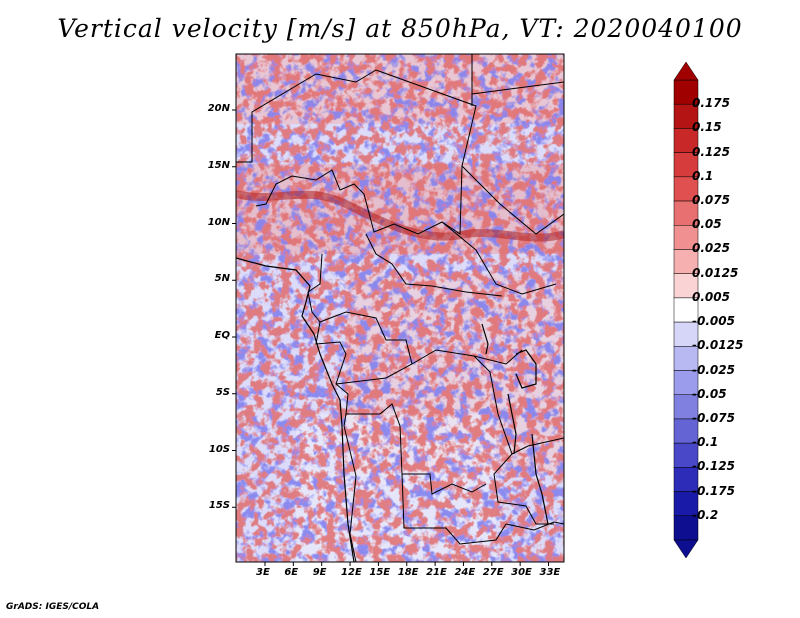  I want to click on latitude-ticks, so click(234, 308).